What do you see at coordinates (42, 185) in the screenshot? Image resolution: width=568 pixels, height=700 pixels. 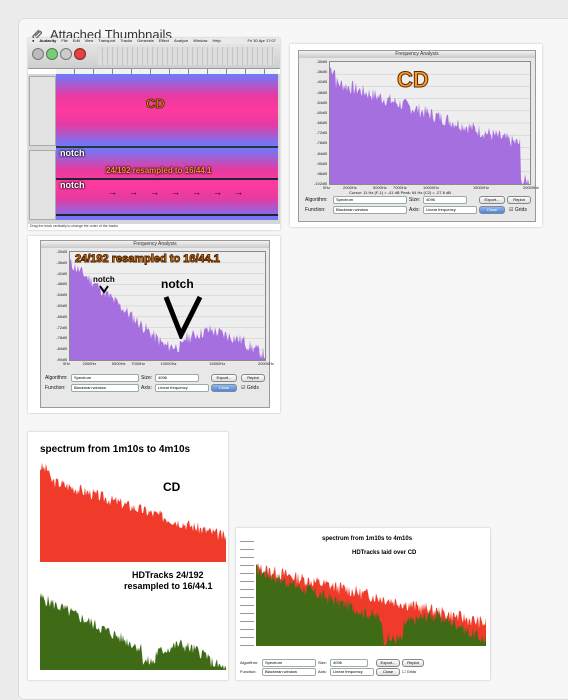 I see `track-header-resampled` at bounding box center [42, 185].